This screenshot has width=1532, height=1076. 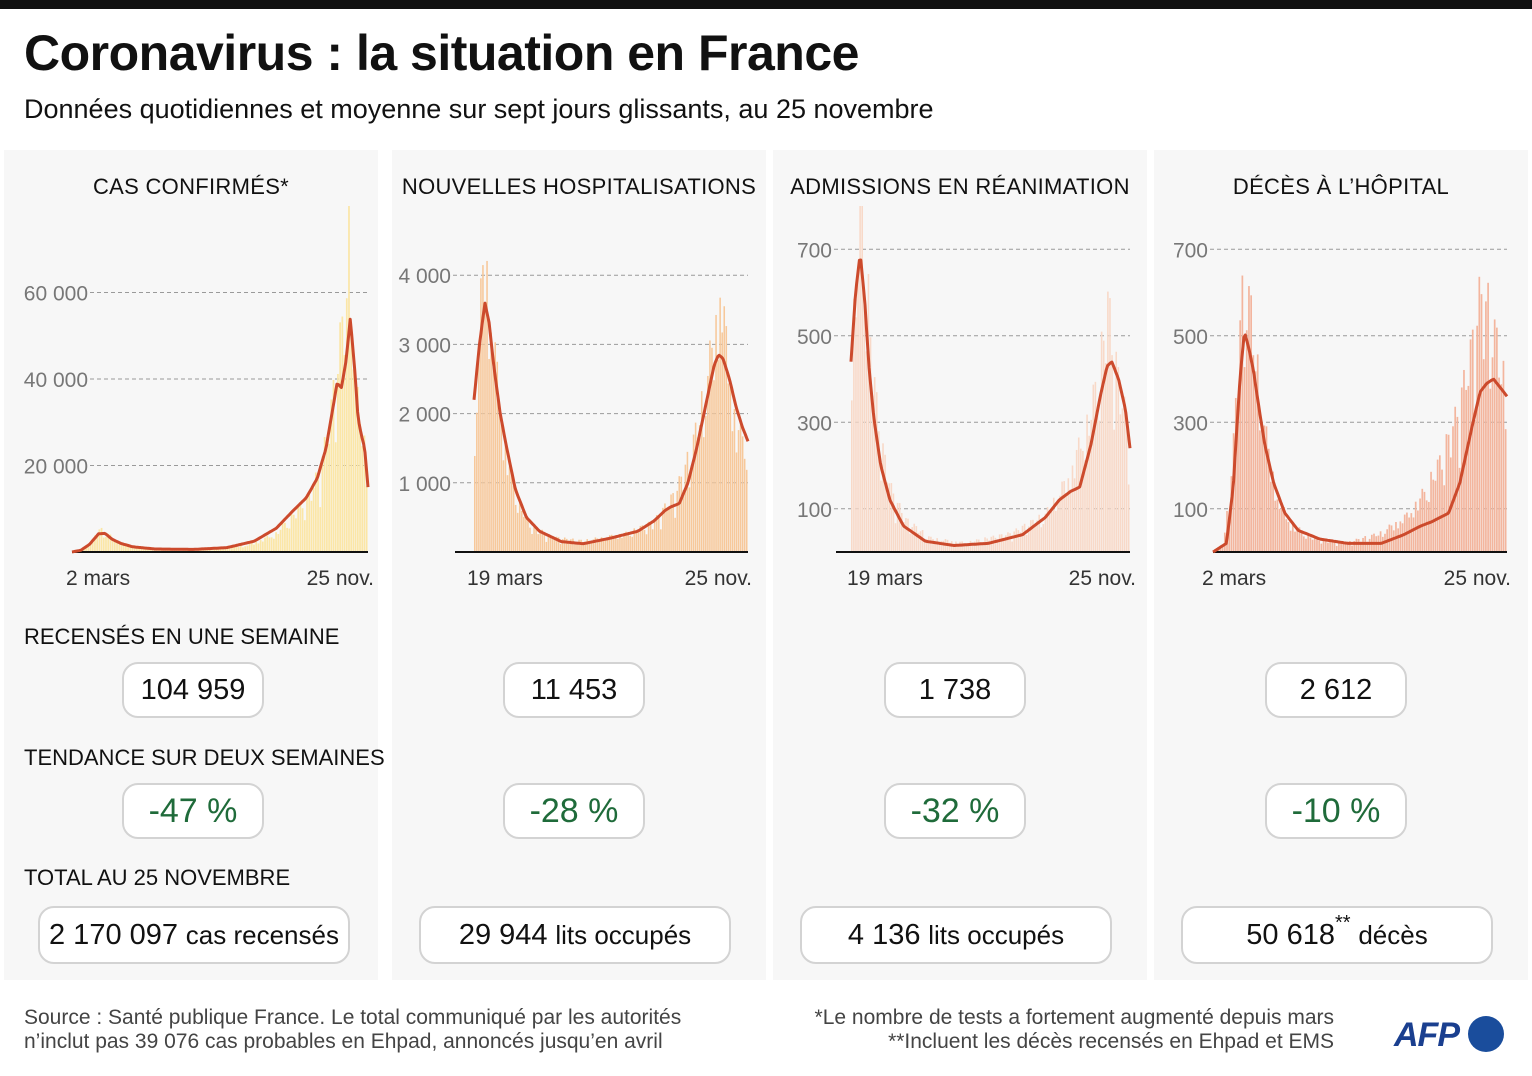 I want to click on total-value-cases: 2 170 097, so click(x=114, y=935).